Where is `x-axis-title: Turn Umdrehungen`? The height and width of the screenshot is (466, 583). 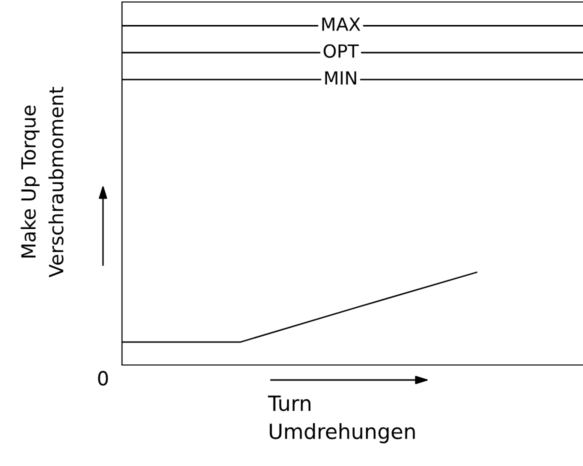 x-axis-title: Turn Umdrehungen is located at coordinates (341, 420).